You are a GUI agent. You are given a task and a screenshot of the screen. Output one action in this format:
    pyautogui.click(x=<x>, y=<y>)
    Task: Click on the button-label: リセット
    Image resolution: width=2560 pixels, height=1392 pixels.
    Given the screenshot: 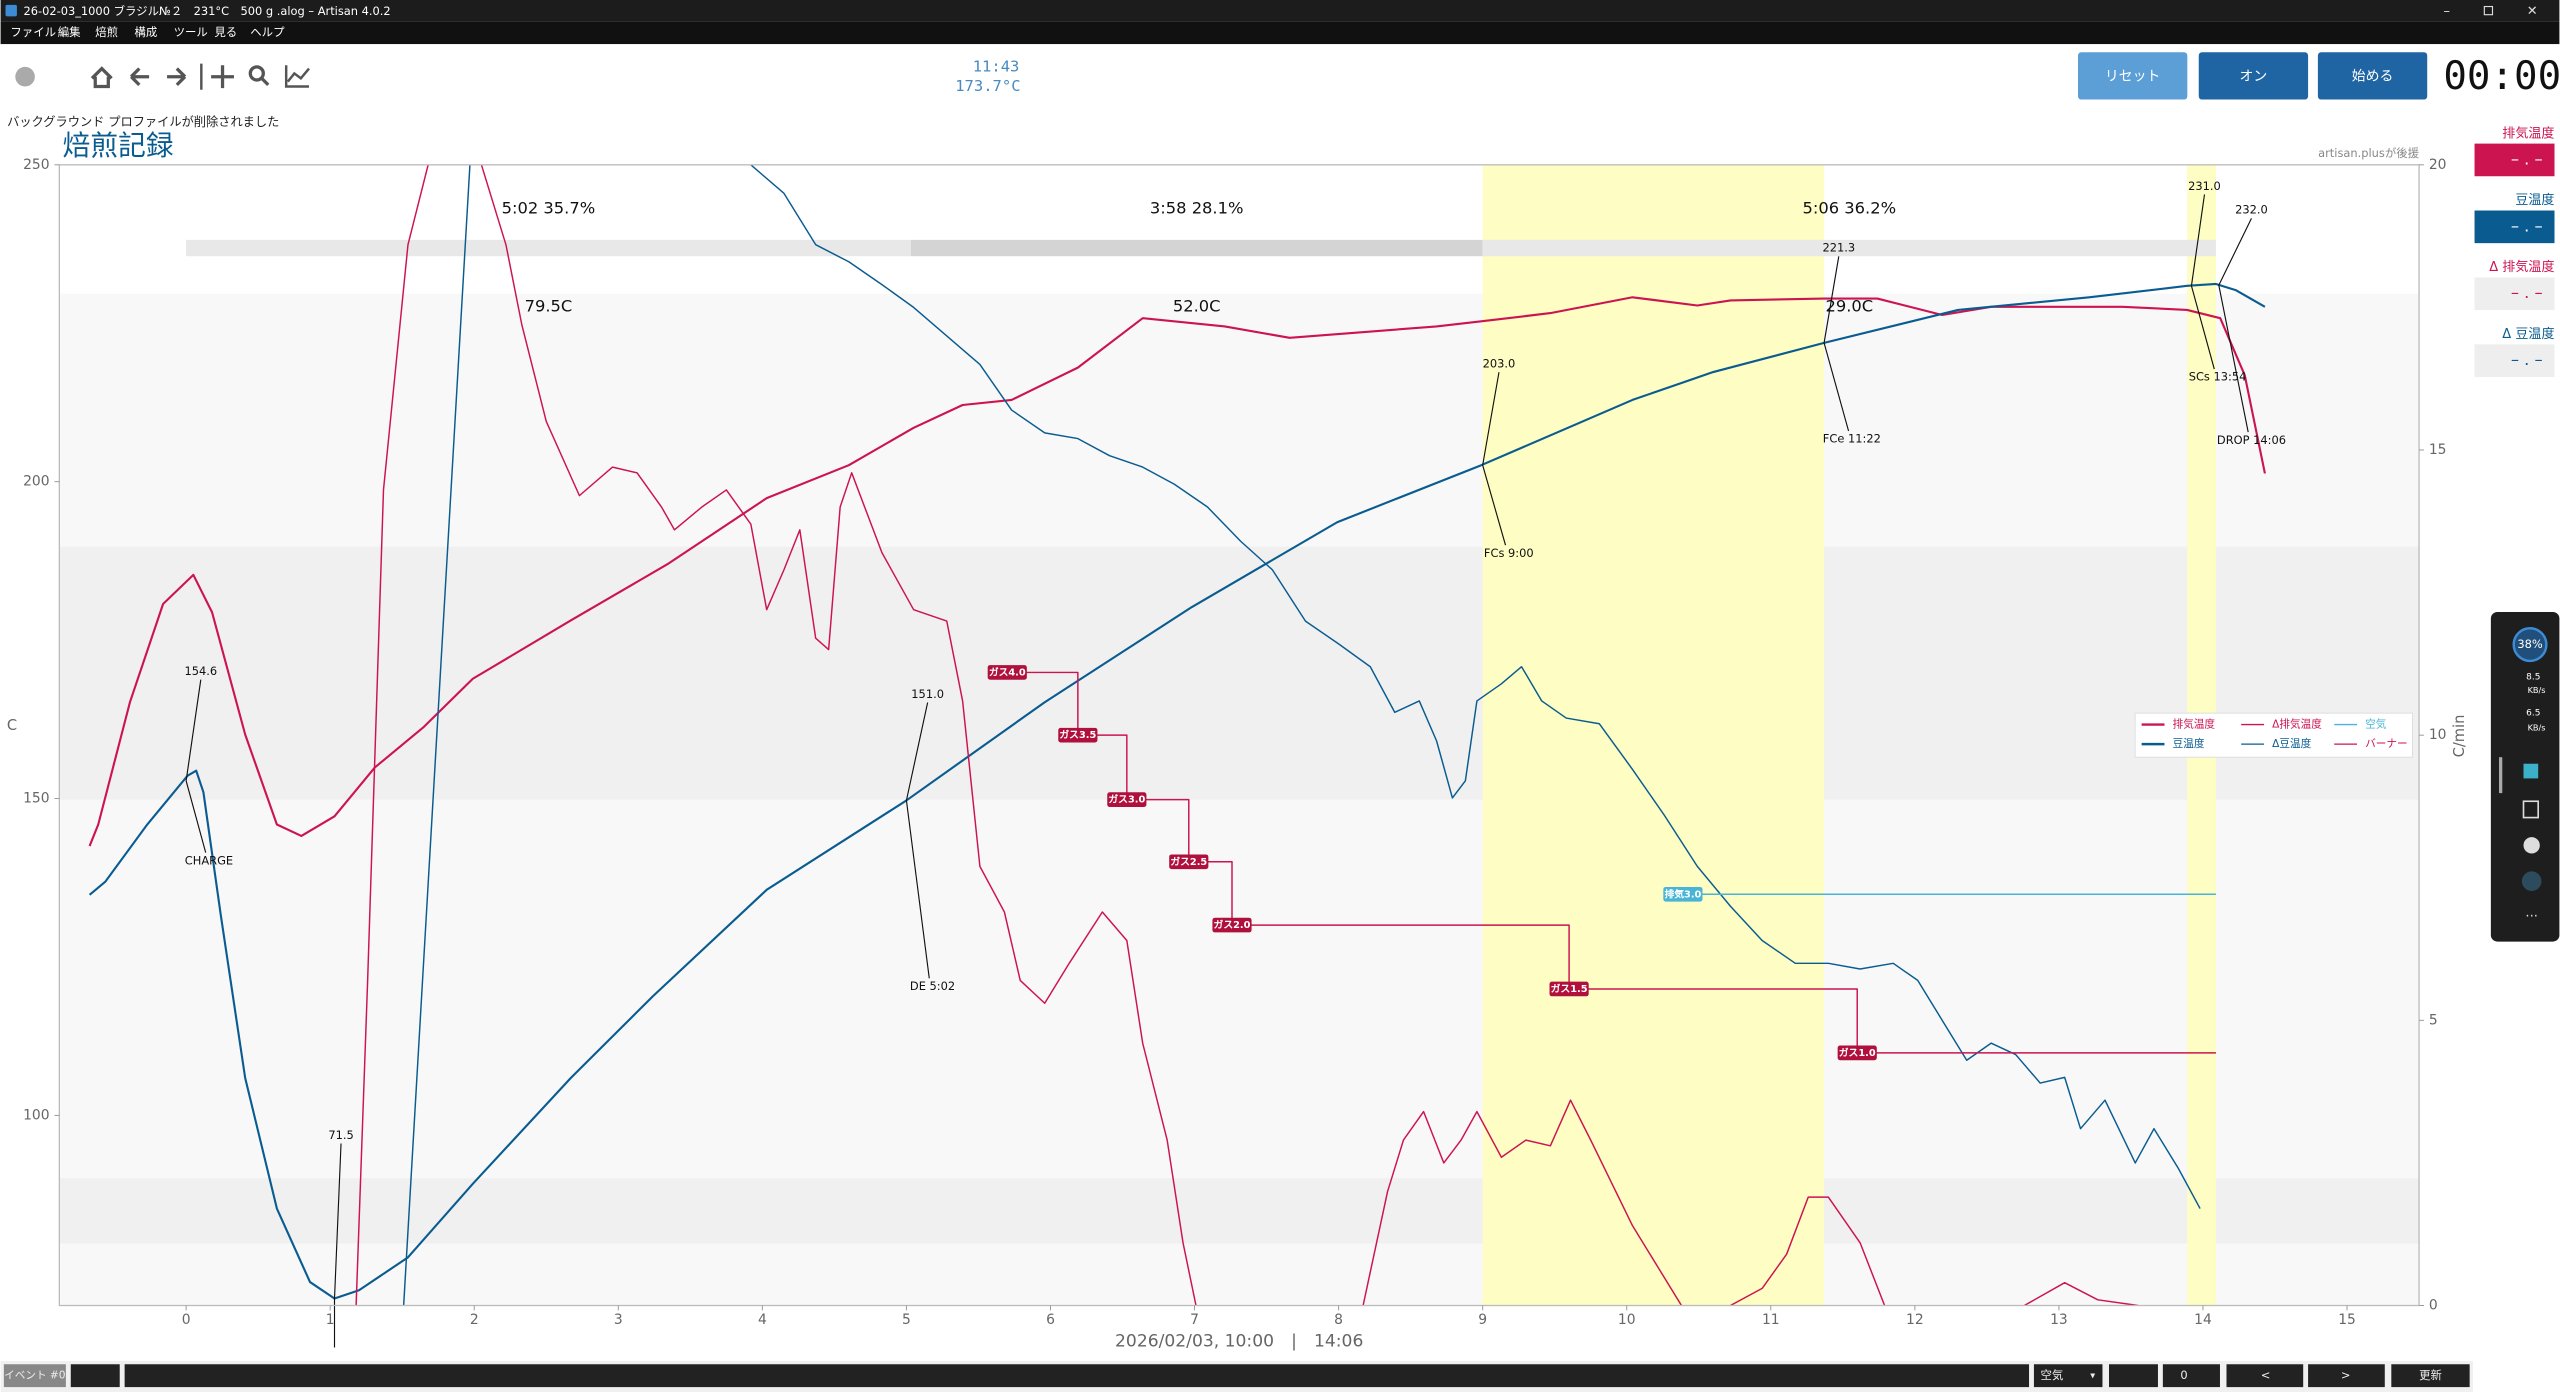 What is the action you would take?
    pyautogui.click(x=2132, y=77)
    